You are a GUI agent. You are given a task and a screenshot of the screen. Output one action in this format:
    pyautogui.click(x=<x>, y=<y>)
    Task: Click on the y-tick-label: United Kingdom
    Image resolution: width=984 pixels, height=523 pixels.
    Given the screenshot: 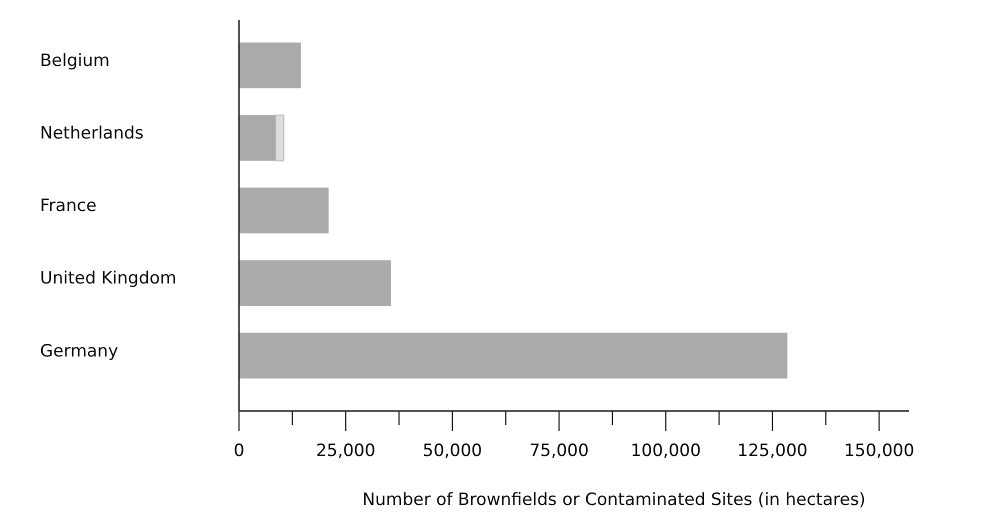 What is the action you would take?
    pyautogui.click(x=108, y=278)
    